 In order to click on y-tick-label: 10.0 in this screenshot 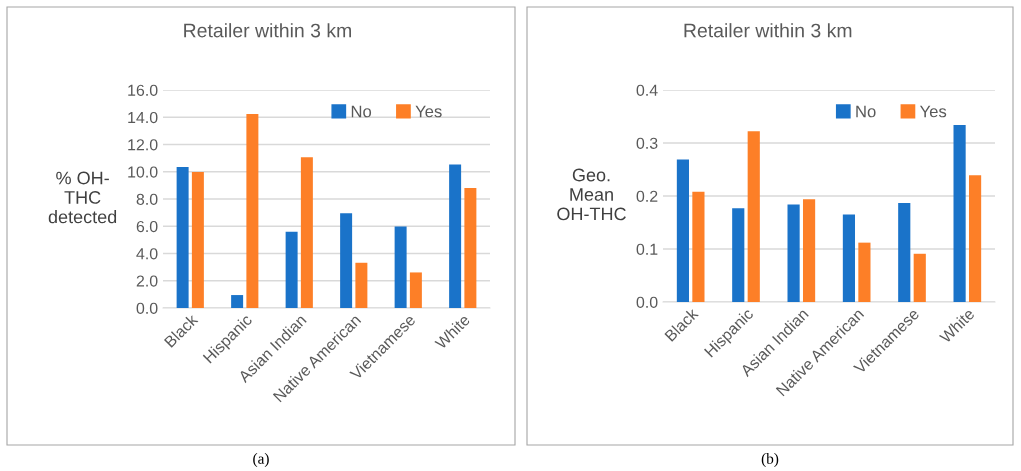, I will do `click(143, 172)`.